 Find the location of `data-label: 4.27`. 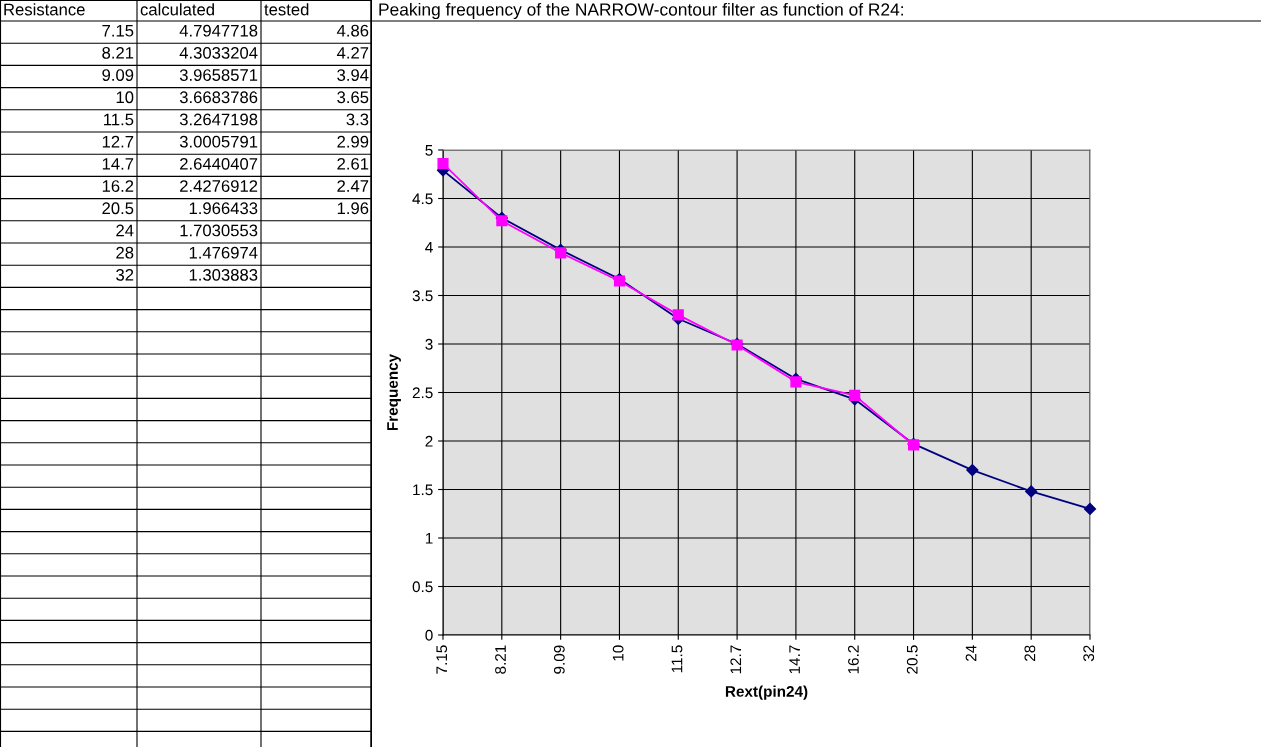

data-label: 4.27 is located at coordinates (352, 52).